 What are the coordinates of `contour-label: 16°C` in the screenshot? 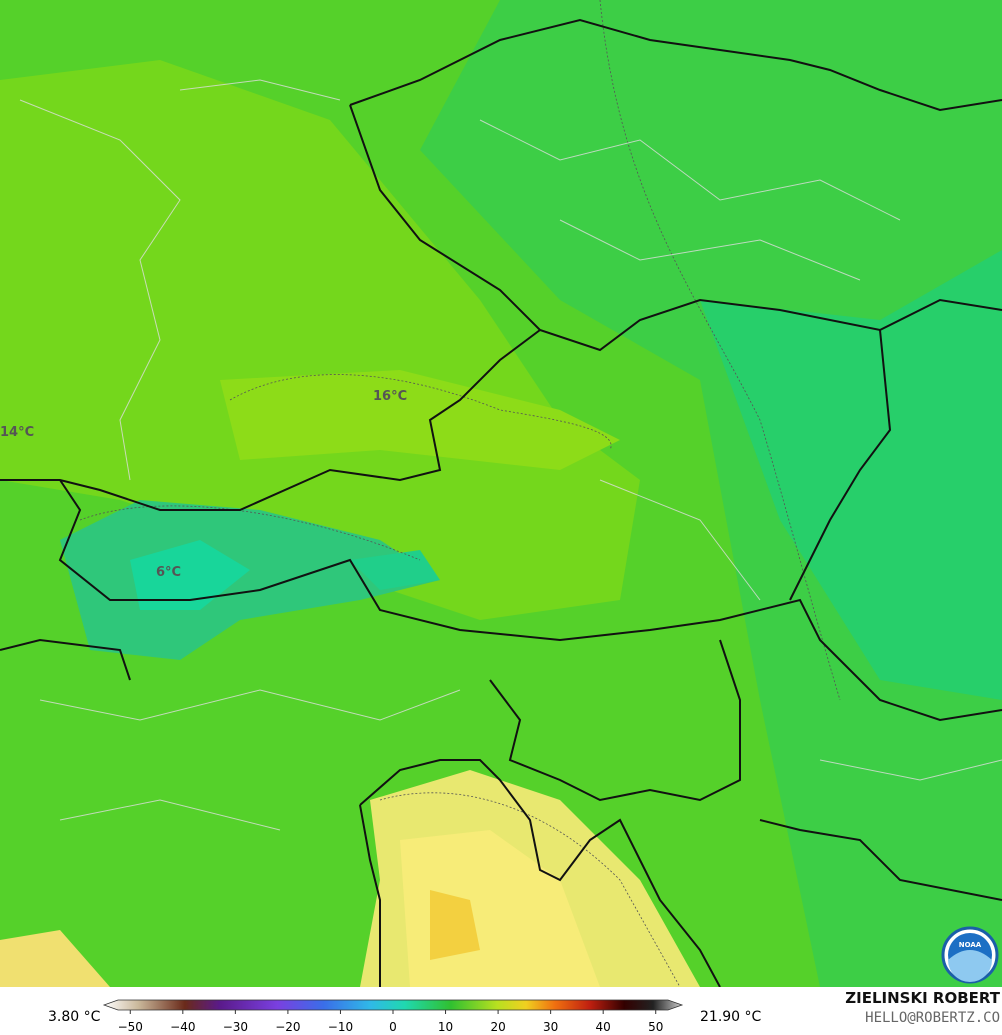 It's located at (390, 396).